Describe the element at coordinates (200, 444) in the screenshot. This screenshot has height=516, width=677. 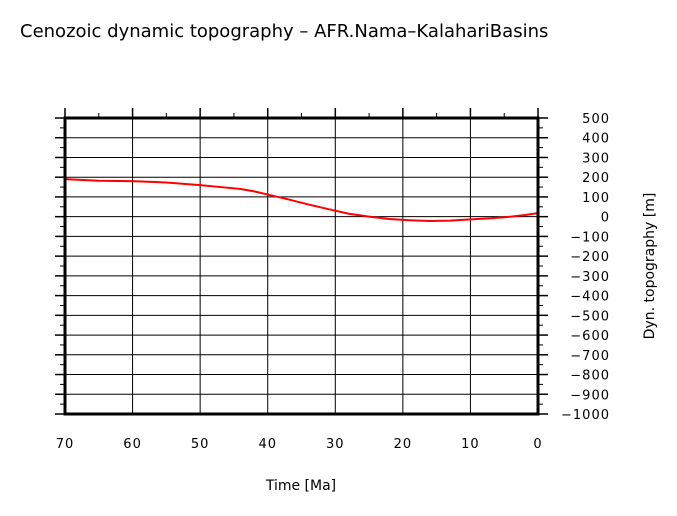
I see `x-tick-label: 50` at that location.